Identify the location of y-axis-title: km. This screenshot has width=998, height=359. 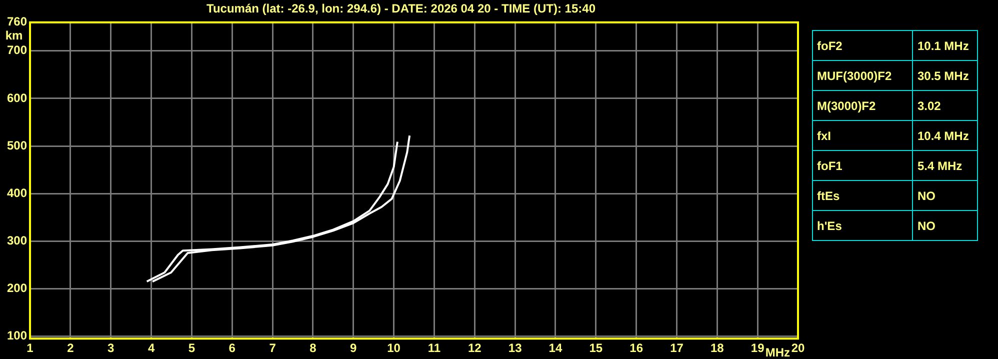
(14, 35).